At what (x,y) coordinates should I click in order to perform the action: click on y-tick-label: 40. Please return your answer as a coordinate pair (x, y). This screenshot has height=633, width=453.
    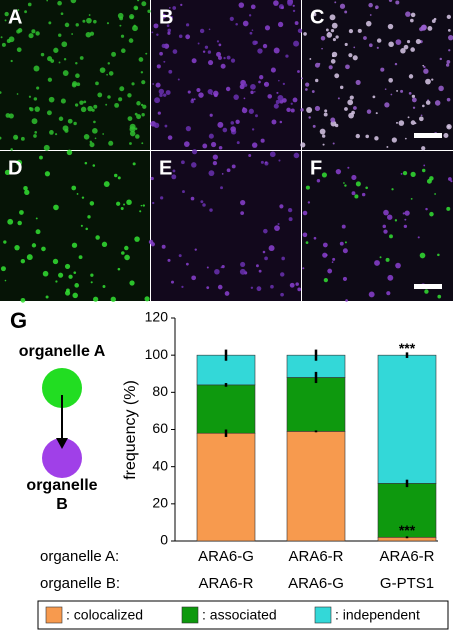
    Looking at the image, I should click on (160, 465).